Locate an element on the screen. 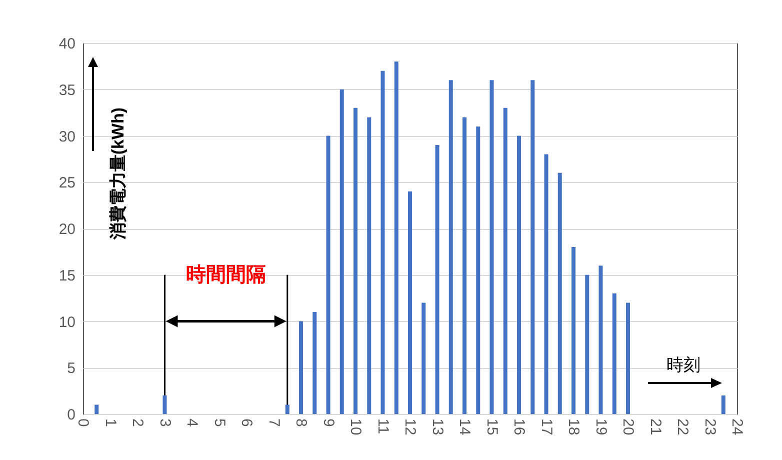 This screenshot has height=460, width=782. x-tick-label: 7 is located at coordinates (273, 422).